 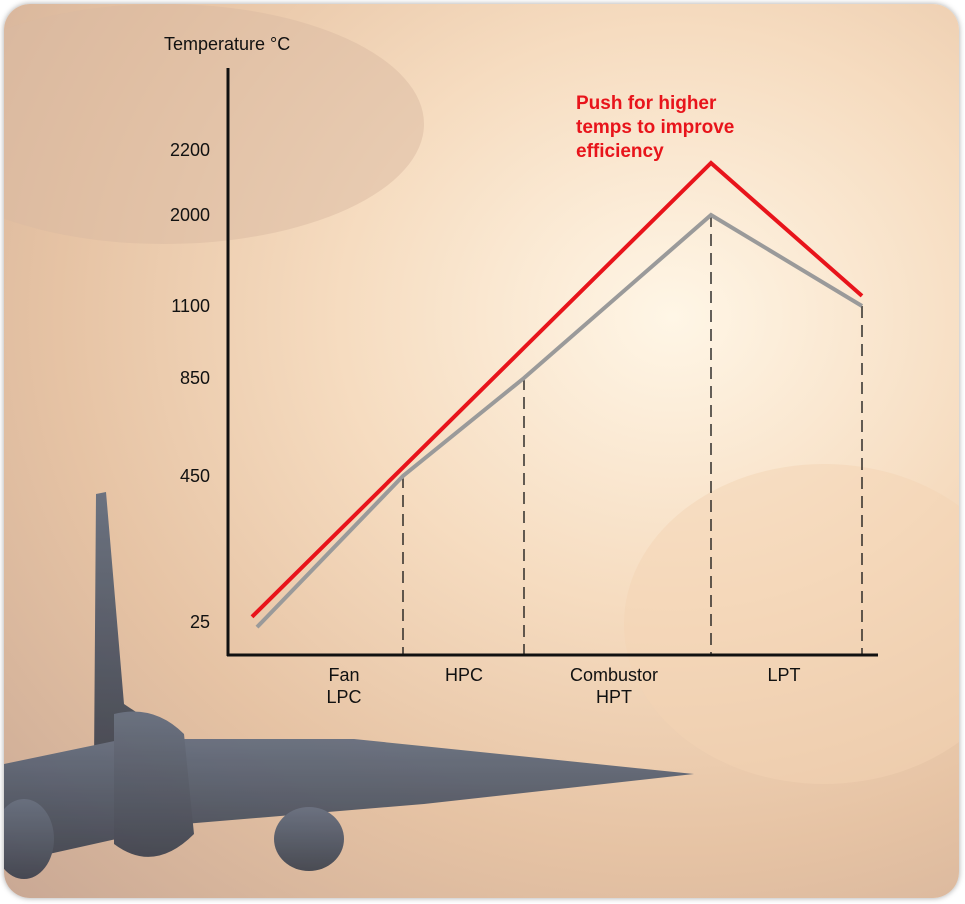 I want to click on y-tick-label: 25, so click(x=200, y=622).